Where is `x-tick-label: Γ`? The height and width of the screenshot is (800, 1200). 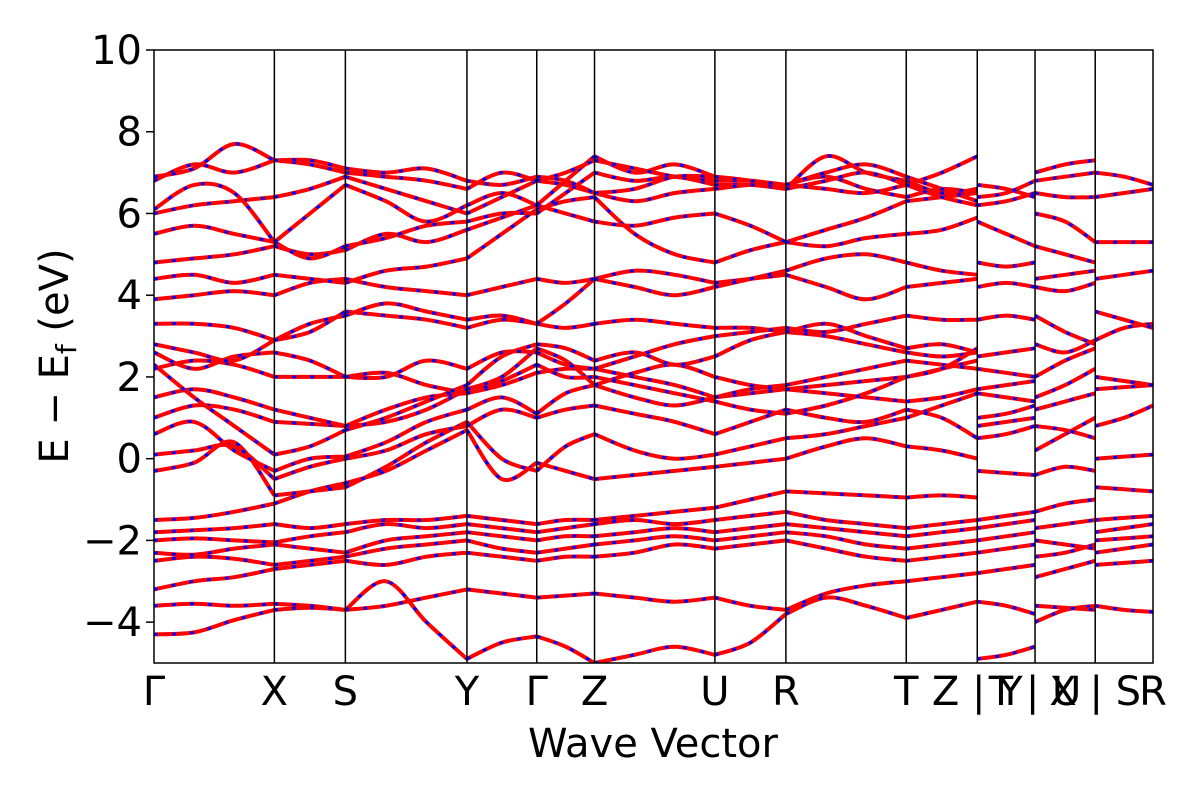 x-tick-label: Γ is located at coordinates (154, 692).